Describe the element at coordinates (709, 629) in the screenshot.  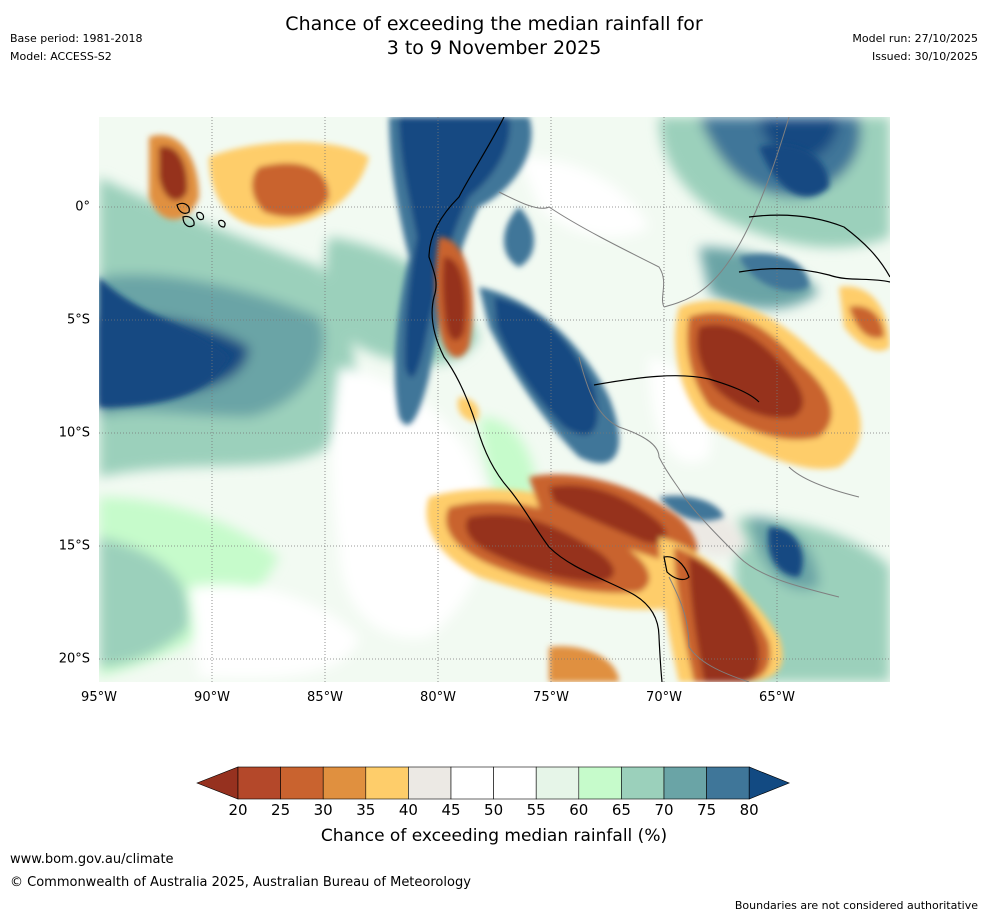
I see `border-bolivia-chile` at that location.